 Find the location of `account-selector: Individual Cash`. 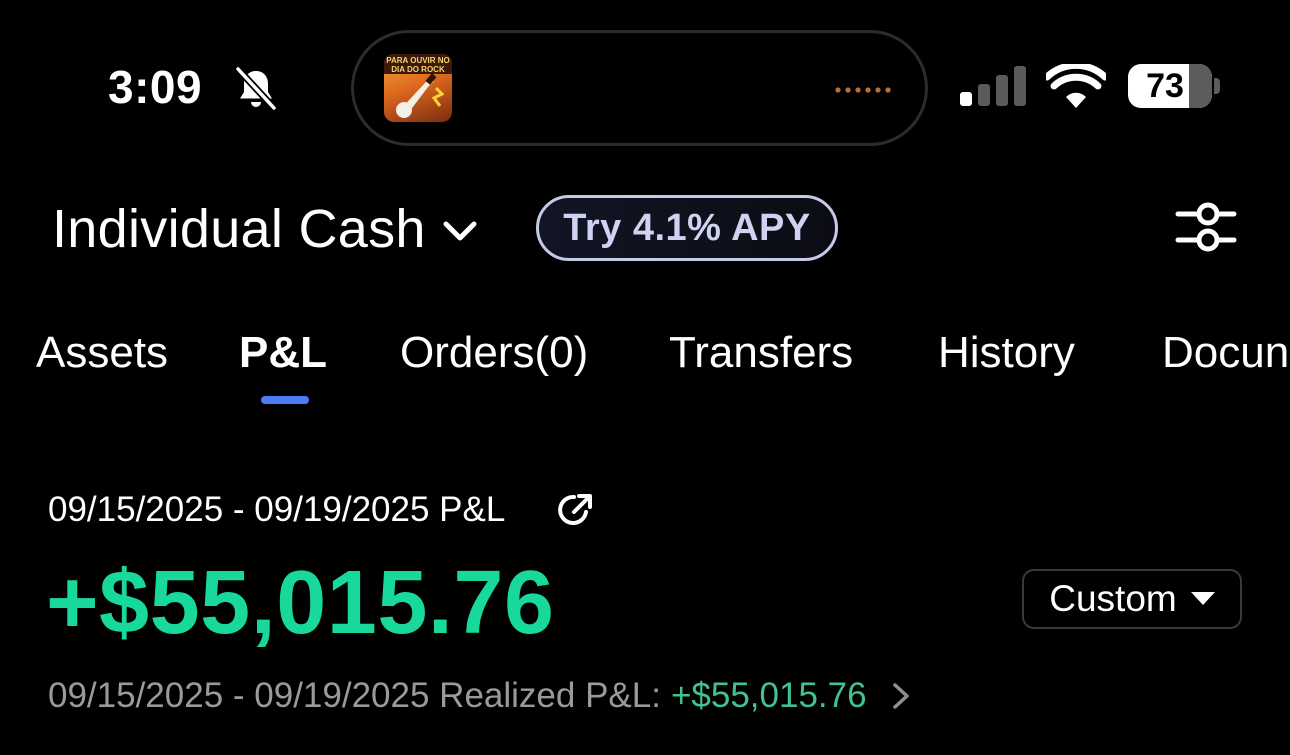

account-selector: Individual Cash is located at coordinates (266, 229).